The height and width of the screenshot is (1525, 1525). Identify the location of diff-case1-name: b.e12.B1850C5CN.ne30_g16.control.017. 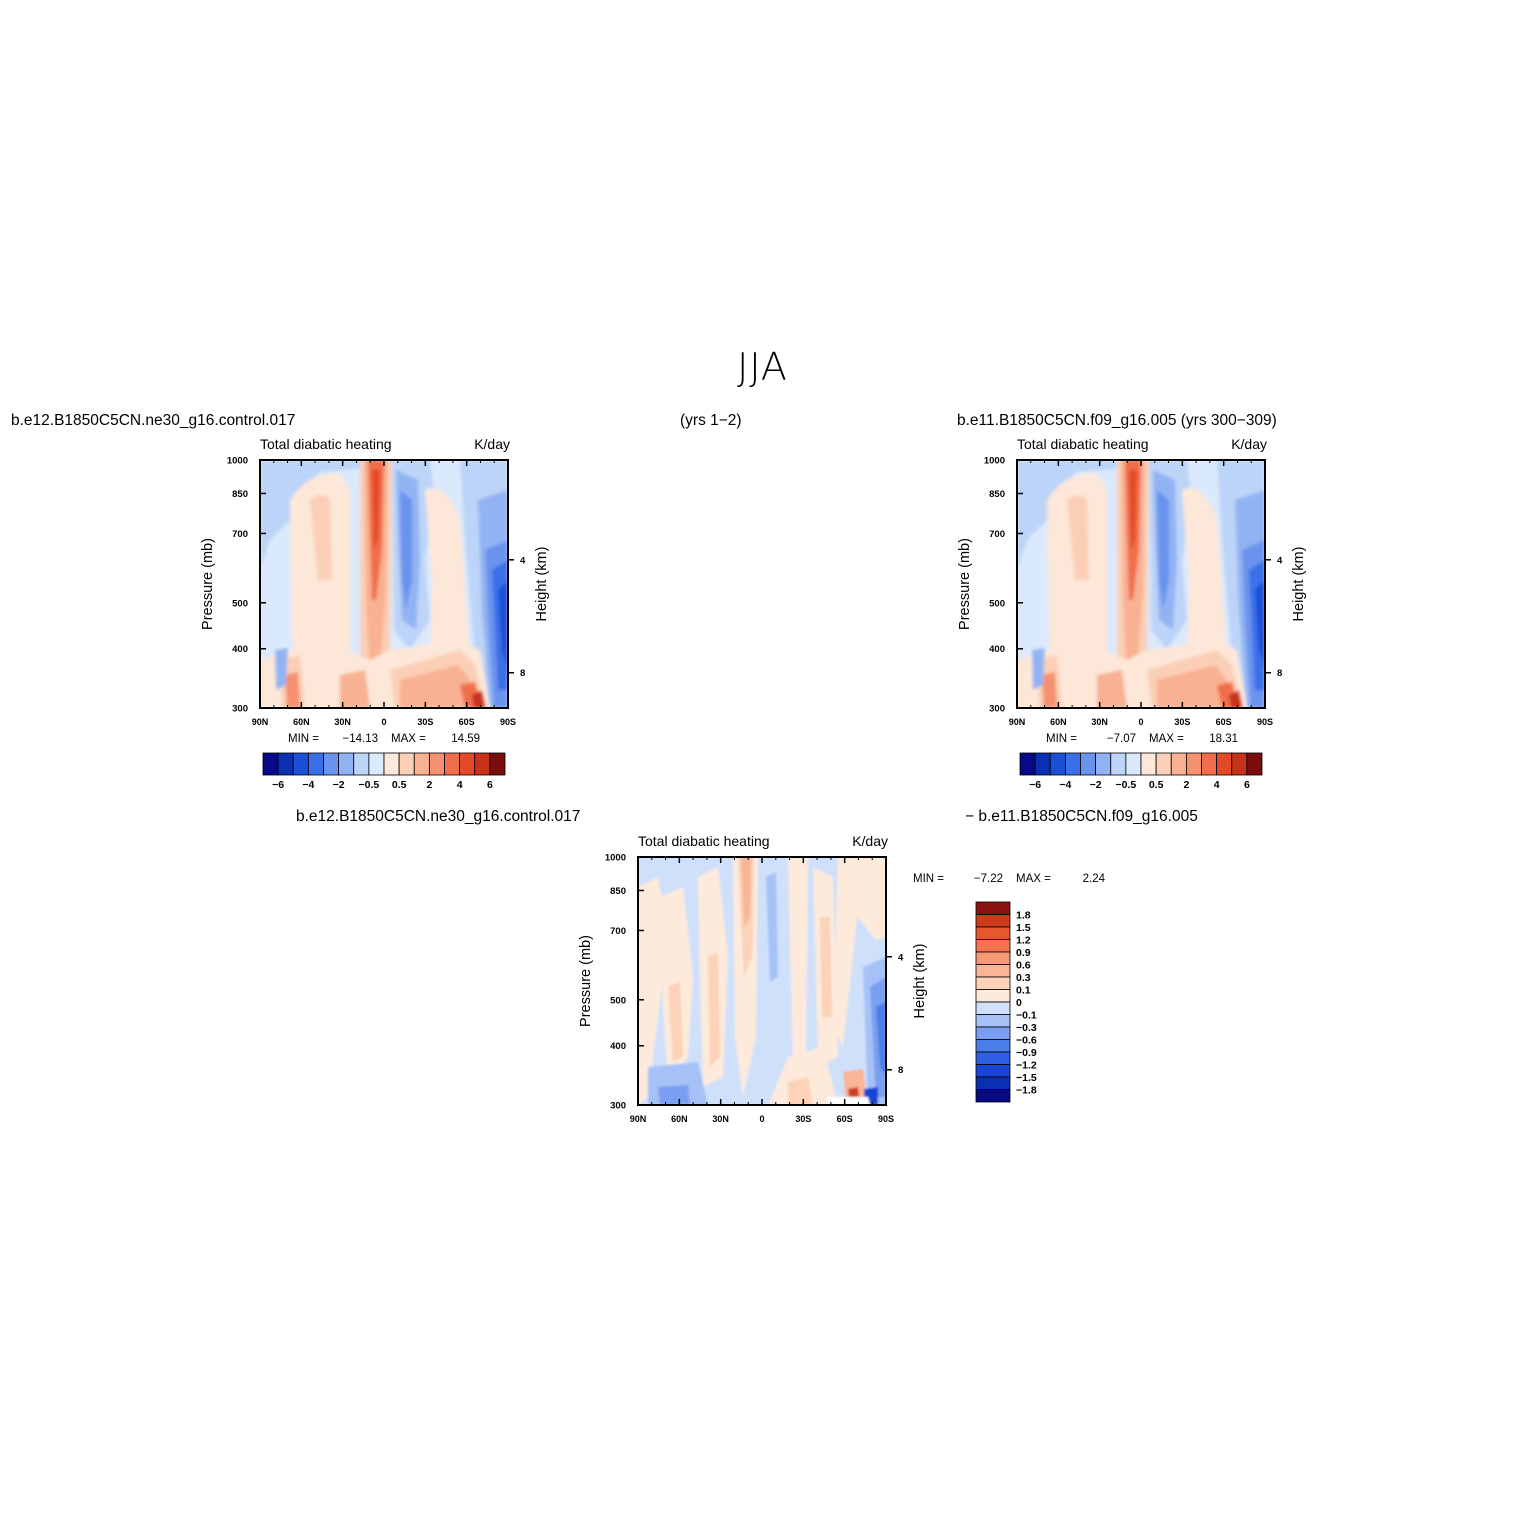
(438, 816).